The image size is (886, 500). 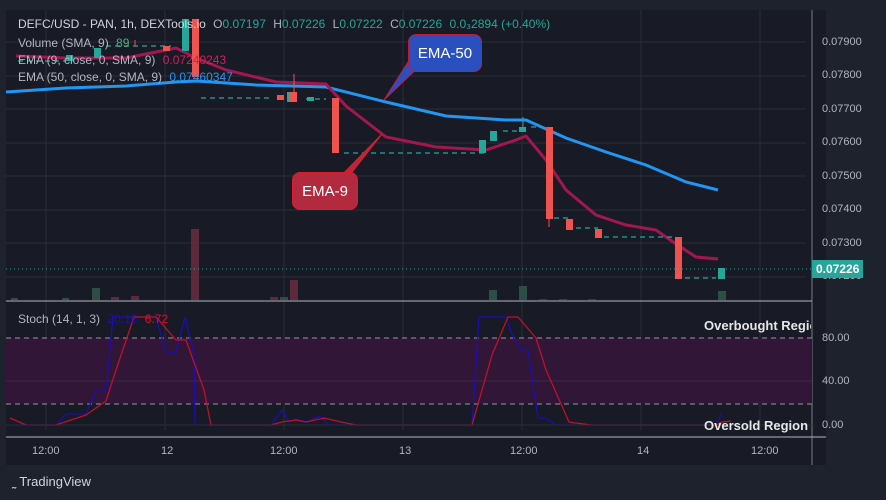 What do you see at coordinates (838, 269) in the screenshot?
I see `current-price-tag: 0.07226` at bounding box center [838, 269].